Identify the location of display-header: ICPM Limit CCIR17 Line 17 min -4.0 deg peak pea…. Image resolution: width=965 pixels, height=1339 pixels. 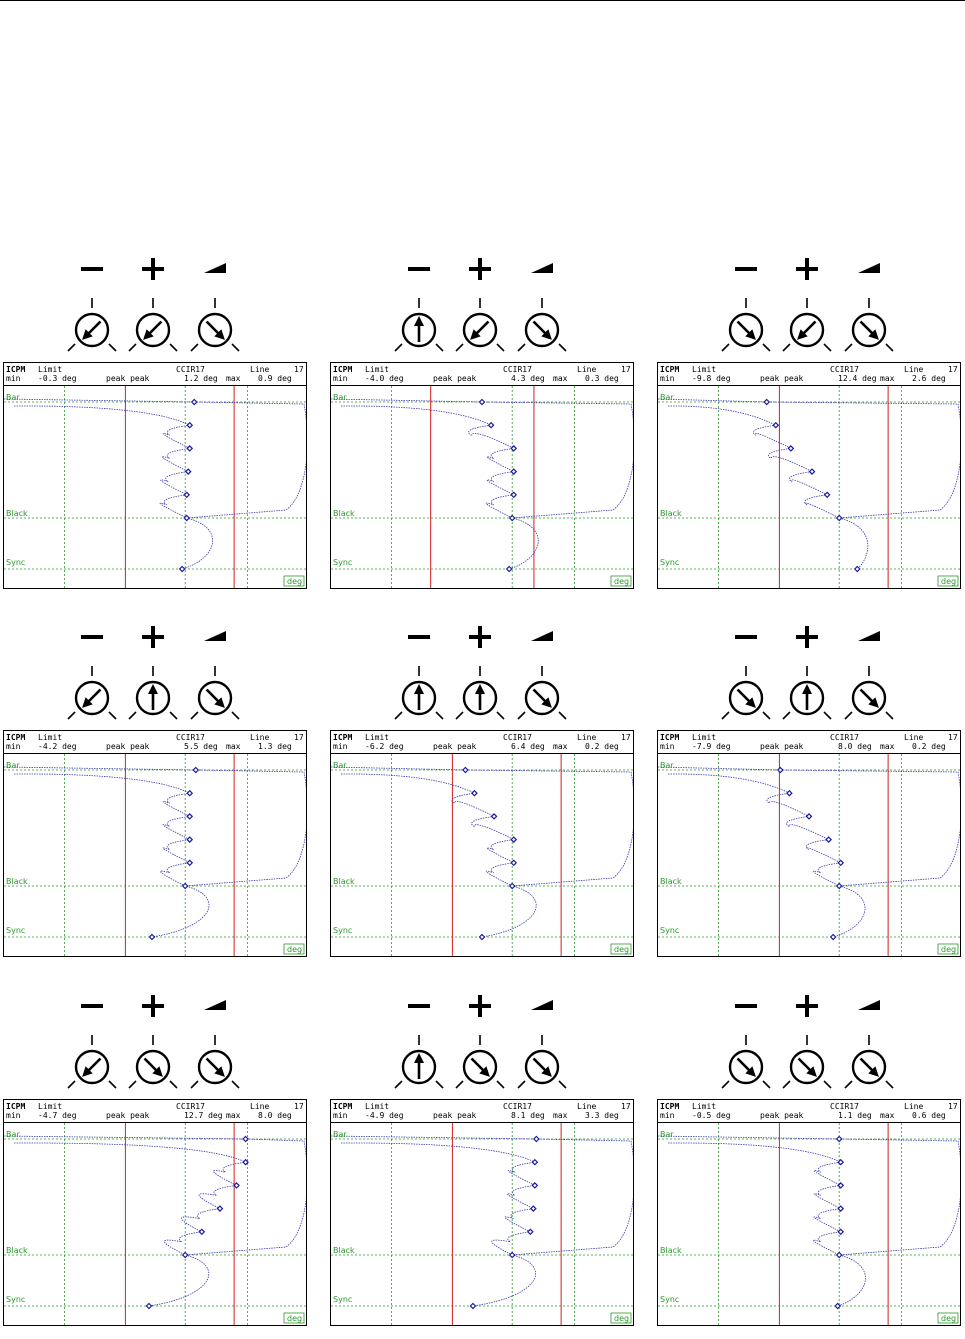
(482, 374).